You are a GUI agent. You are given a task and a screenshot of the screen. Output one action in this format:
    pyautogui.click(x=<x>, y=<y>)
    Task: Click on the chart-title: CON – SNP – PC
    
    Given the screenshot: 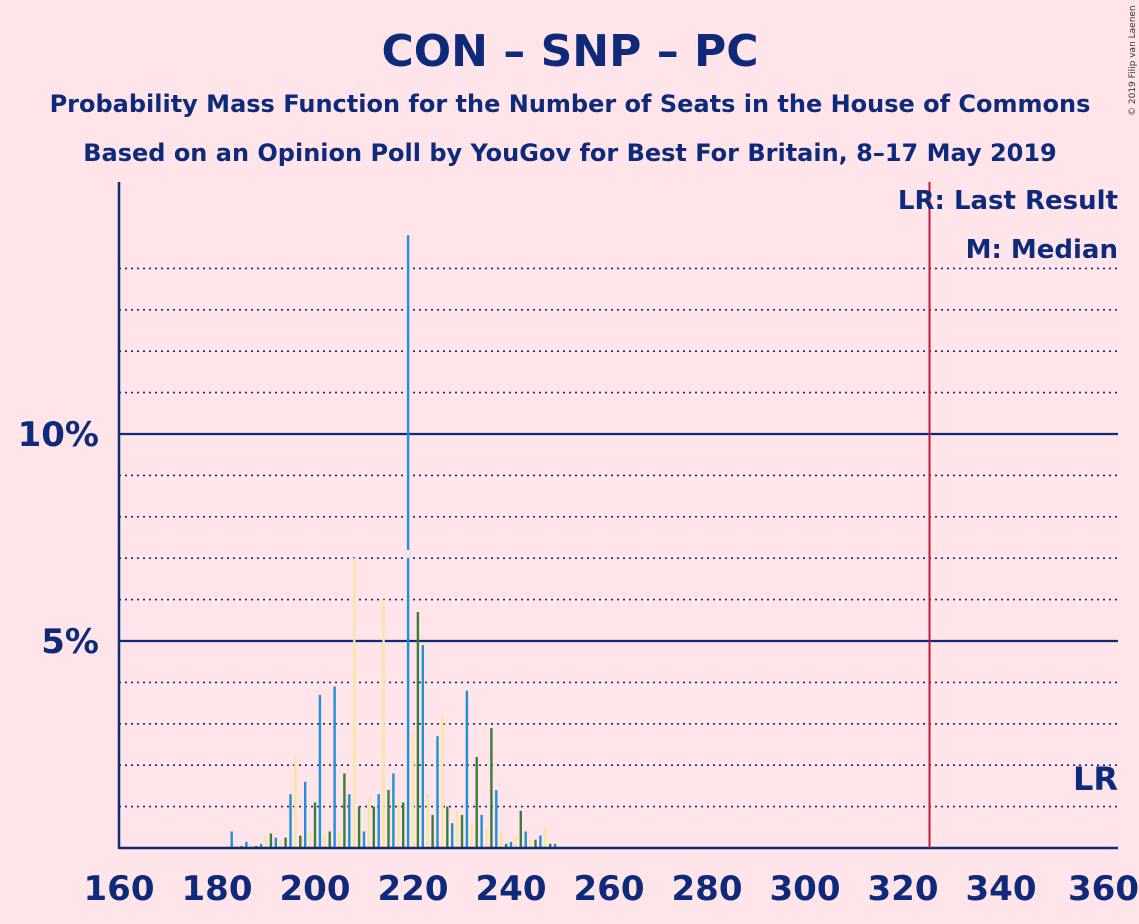 What is the action you would take?
    pyautogui.click(x=569, y=51)
    